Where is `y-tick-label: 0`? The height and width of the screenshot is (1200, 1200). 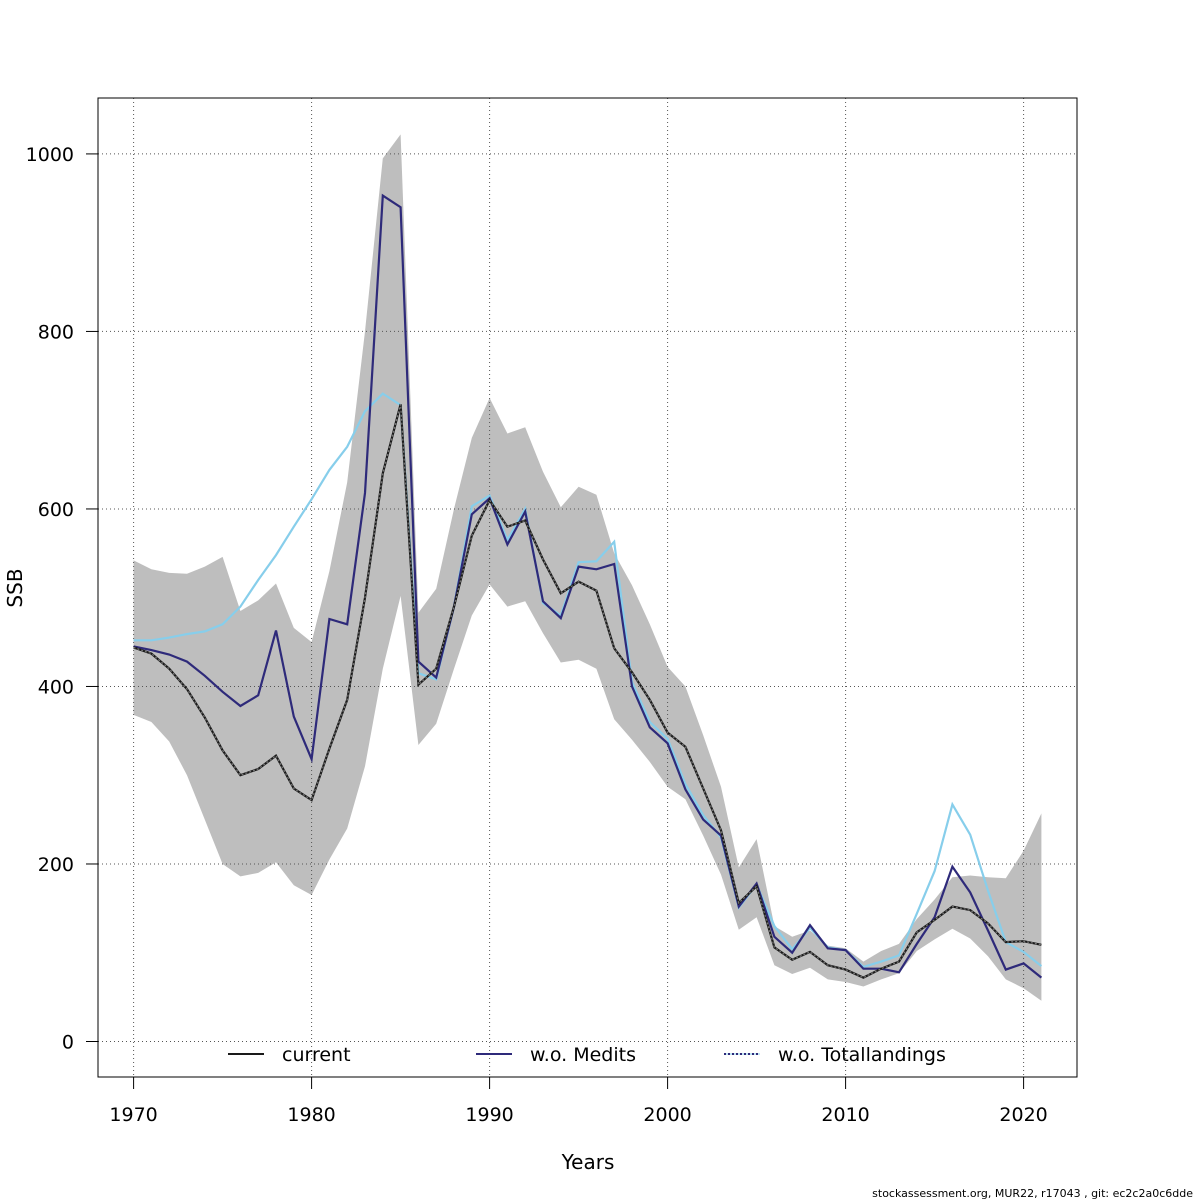 y-tick-label: 0 is located at coordinates (68, 1042).